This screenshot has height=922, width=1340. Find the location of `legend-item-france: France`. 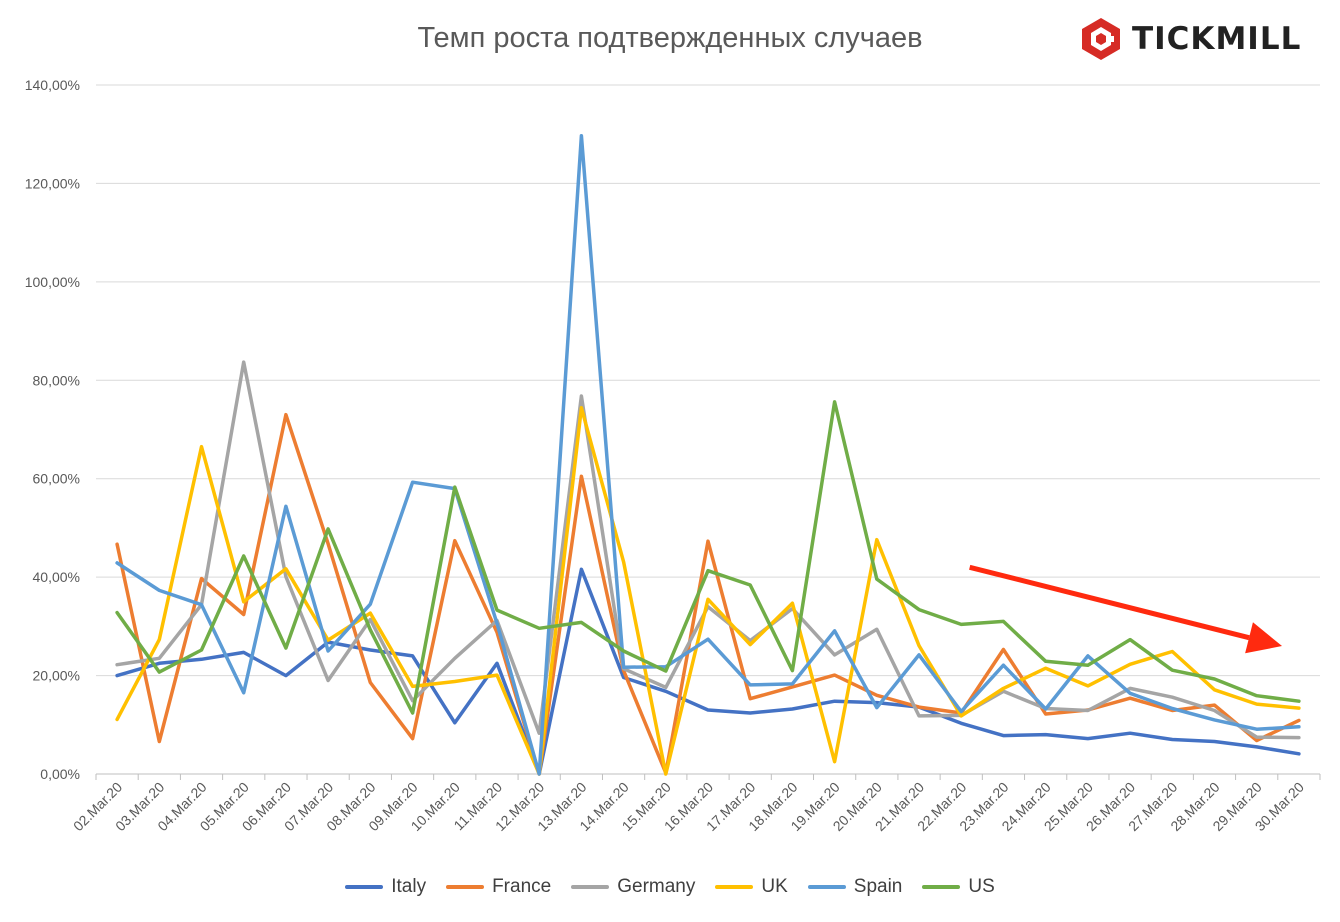

legend-item-france: France is located at coordinates (498, 887).